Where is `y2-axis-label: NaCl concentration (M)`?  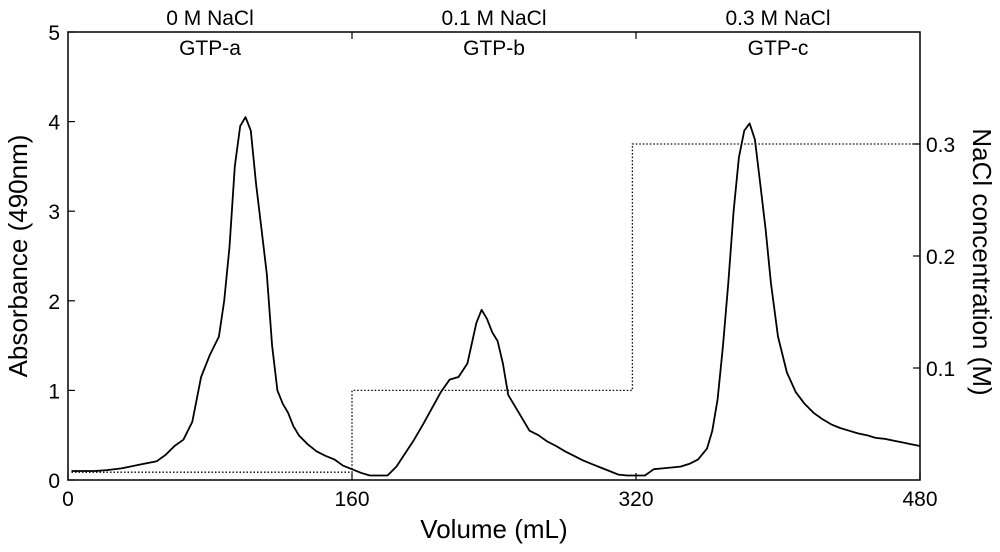
y2-axis-label: NaCl concentration (M) is located at coordinates (982, 261).